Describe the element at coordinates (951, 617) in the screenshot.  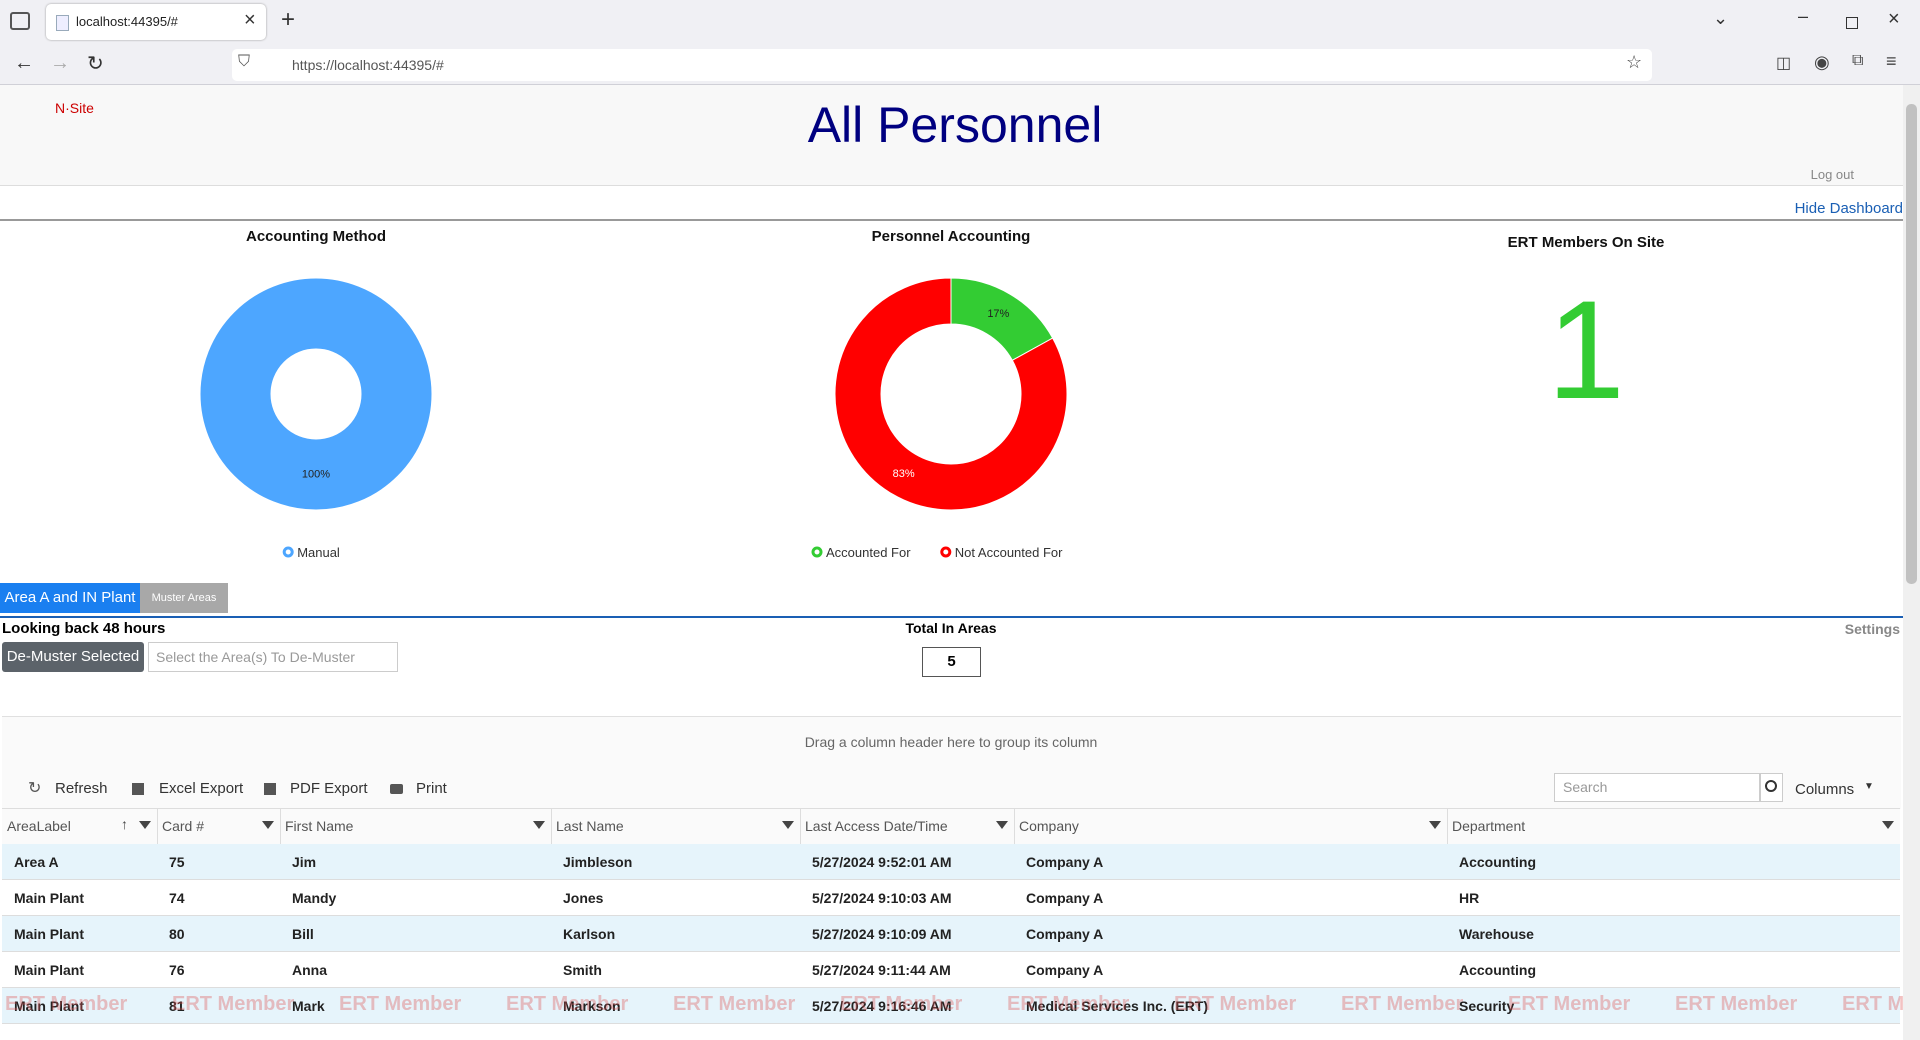
I see `tab-underline` at that location.